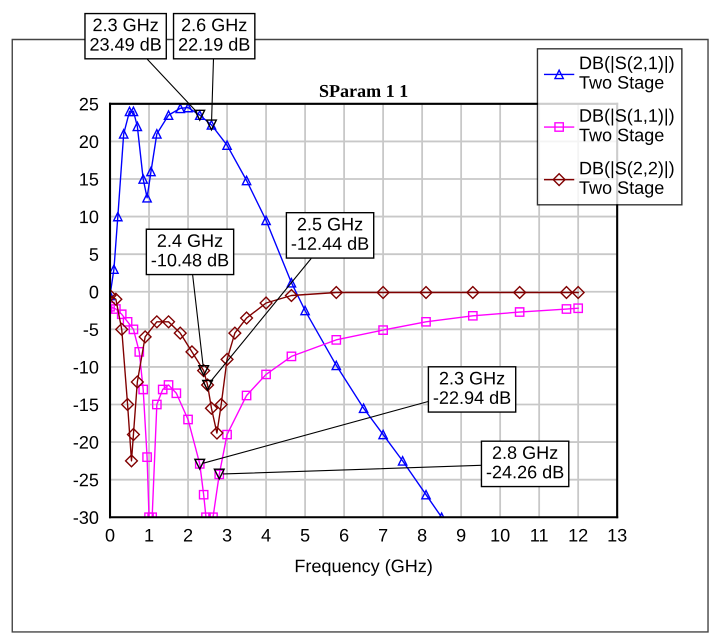 This screenshot has width=721, height=637. Describe the element at coordinates (110, 535) in the screenshot. I see `x-tick-label: 0` at that location.